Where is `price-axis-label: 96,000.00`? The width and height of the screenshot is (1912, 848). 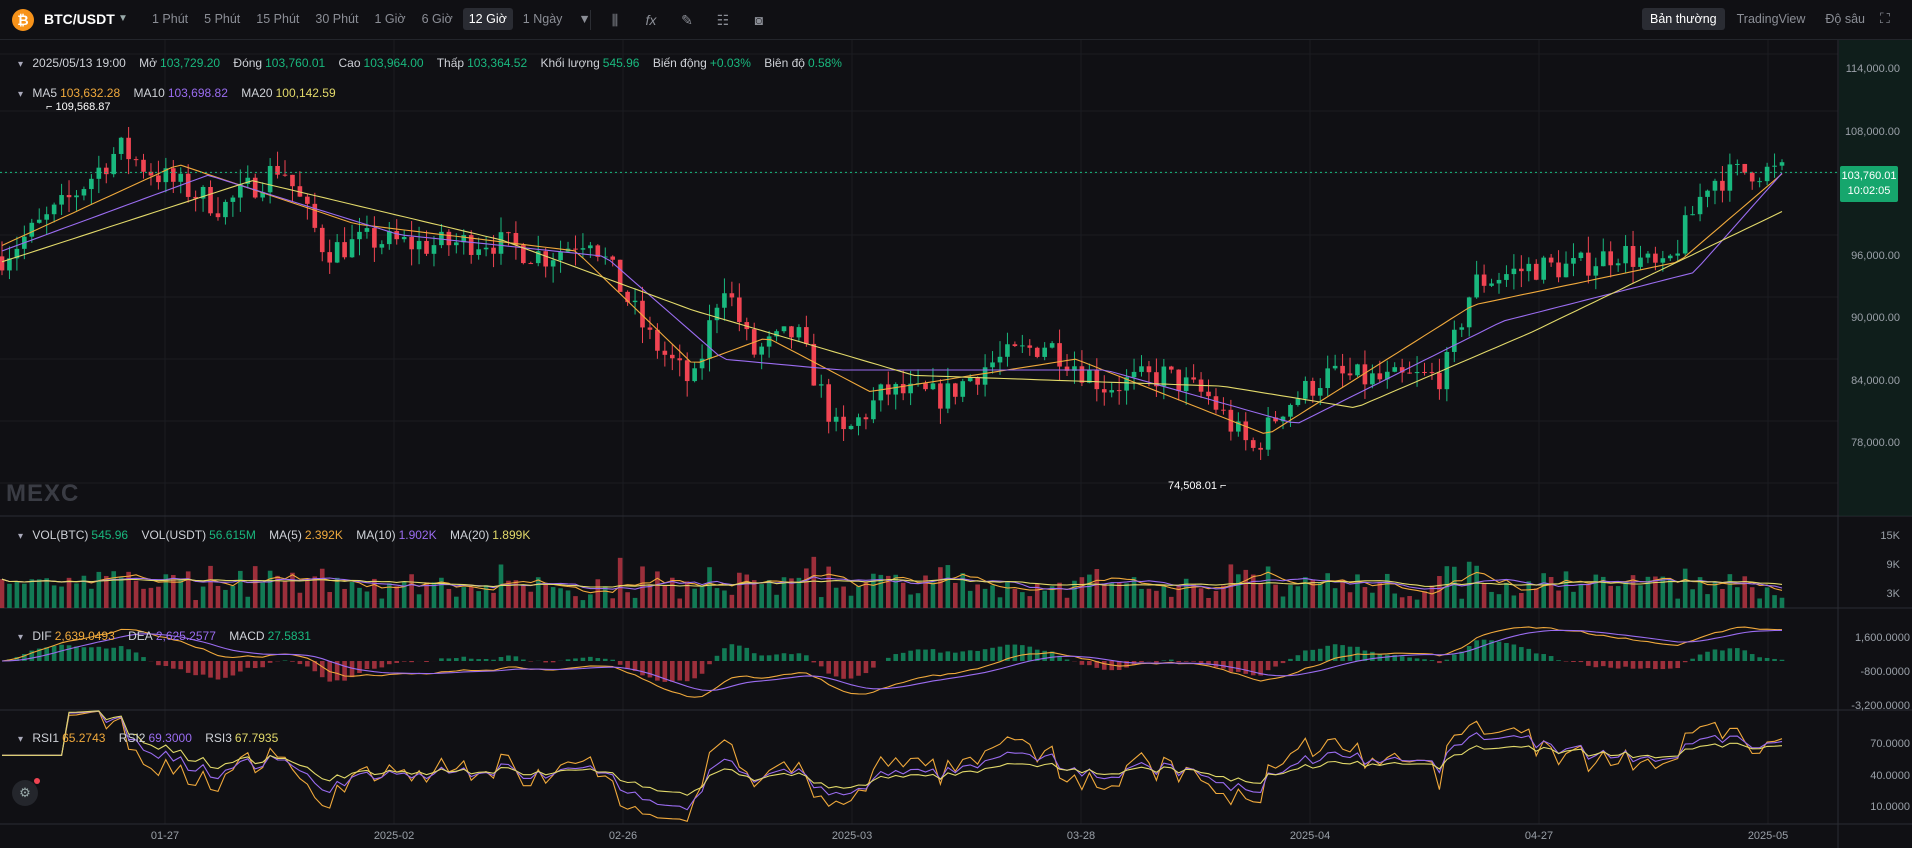 price-axis-label: 96,000.00 is located at coordinates (1875, 256).